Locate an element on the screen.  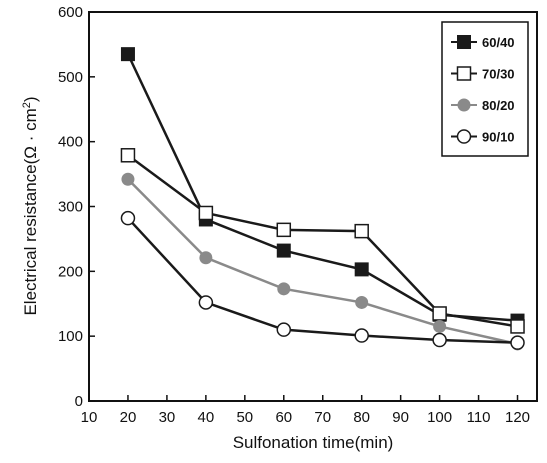
legend-item: 60/40 is located at coordinates (483, 42).